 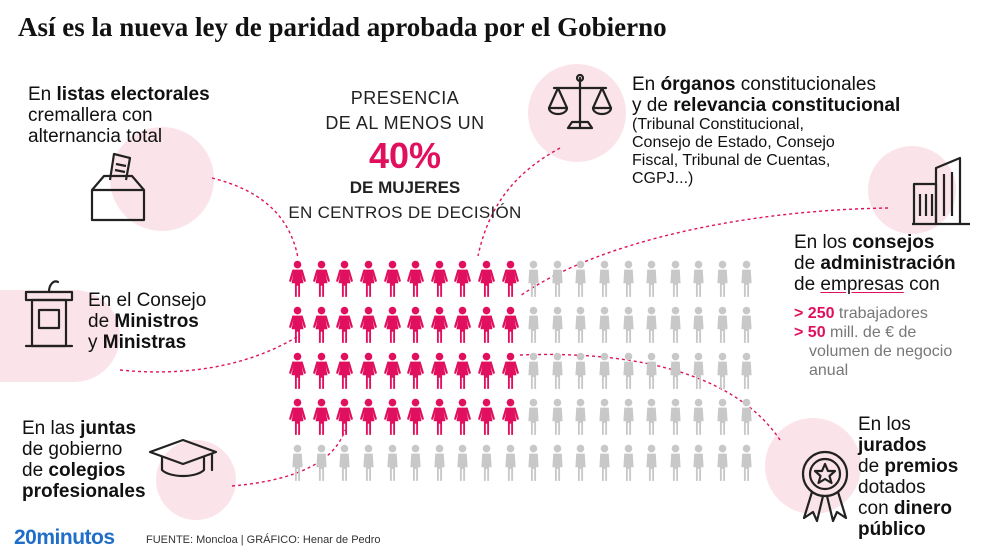 What do you see at coordinates (825, 486) in the screenshot?
I see `award-medal-icon` at bounding box center [825, 486].